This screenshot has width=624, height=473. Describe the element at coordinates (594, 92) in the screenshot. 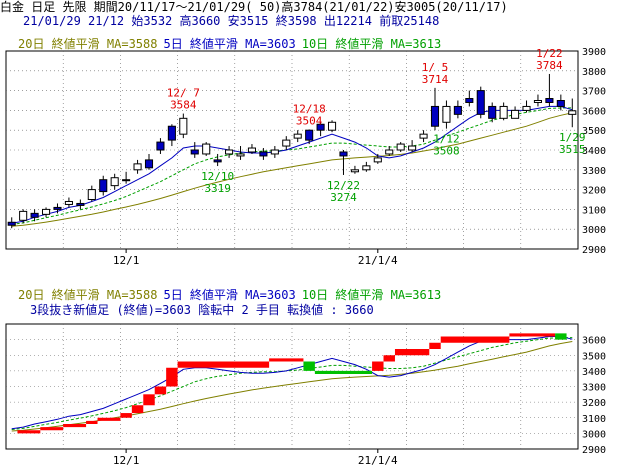

I see `y-tick-label: 3700` at that location.